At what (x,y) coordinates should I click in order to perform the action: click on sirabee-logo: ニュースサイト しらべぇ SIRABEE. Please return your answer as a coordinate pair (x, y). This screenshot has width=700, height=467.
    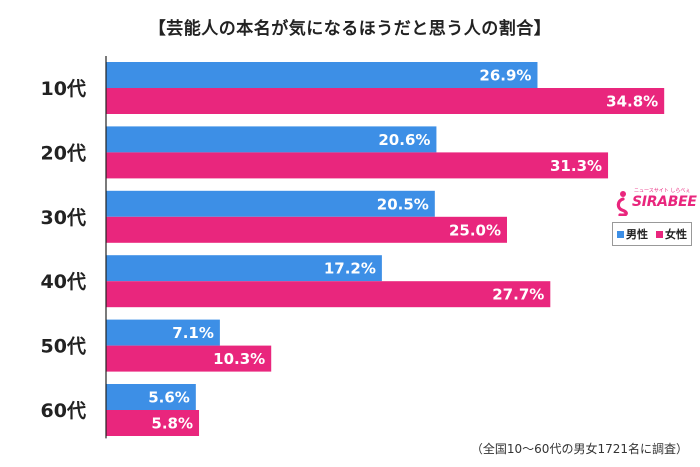
    Looking at the image, I should click on (654, 202).